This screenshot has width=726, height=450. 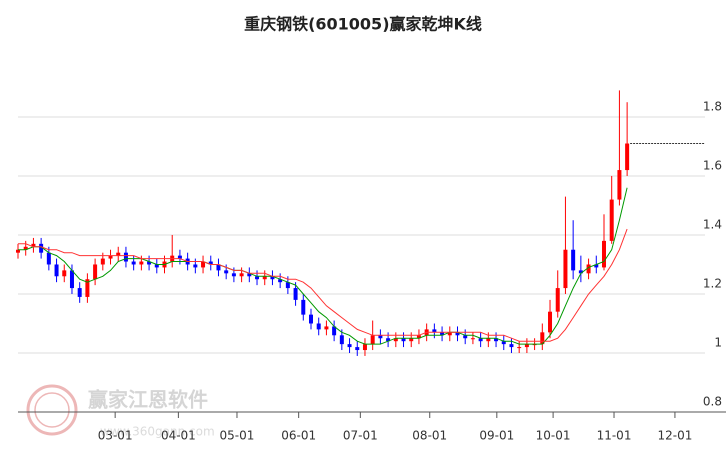 I want to click on watermark-url: www.360gann.com, so click(x=157, y=432).